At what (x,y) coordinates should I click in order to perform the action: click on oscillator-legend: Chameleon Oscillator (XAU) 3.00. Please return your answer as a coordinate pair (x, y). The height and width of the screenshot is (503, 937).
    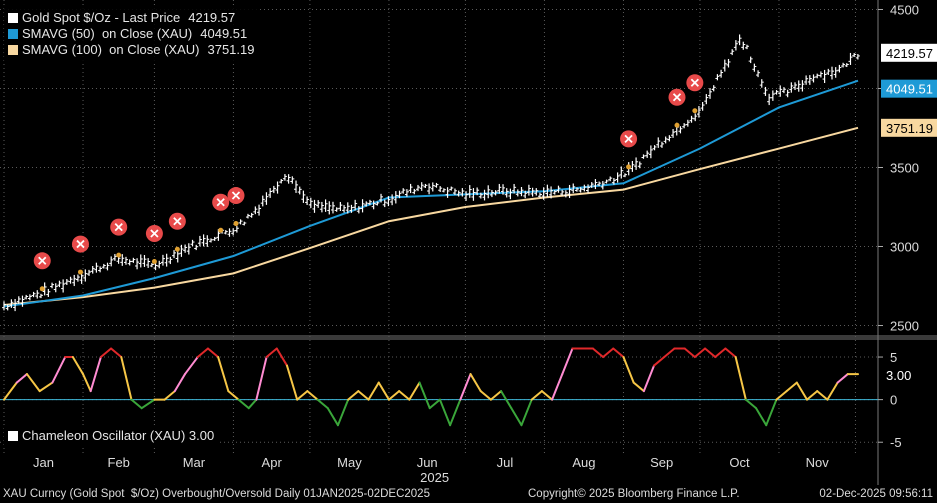
    Looking at the image, I should click on (111, 435).